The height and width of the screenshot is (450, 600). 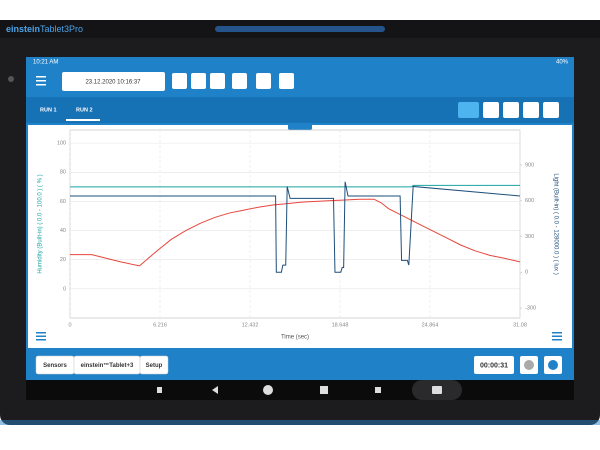 What do you see at coordinates (300, 390) in the screenshot?
I see `nav-bar` at bounding box center [300, 390].